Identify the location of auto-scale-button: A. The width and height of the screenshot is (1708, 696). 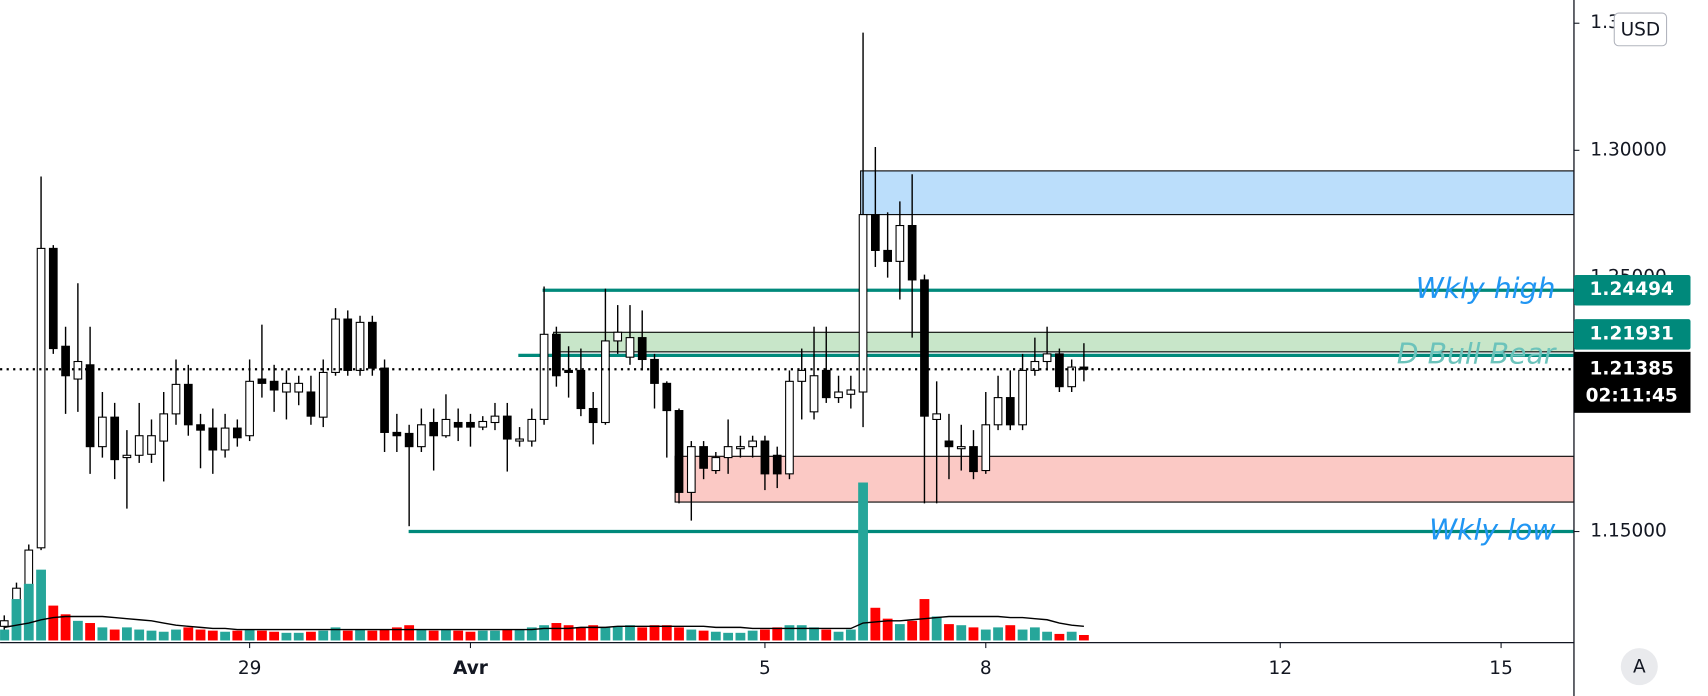
(1639, 667).